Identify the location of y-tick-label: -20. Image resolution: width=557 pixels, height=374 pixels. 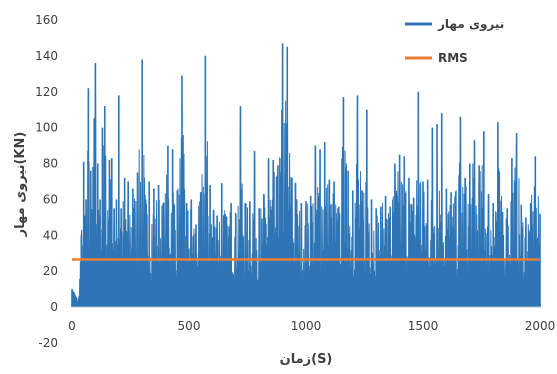
(48, 343).